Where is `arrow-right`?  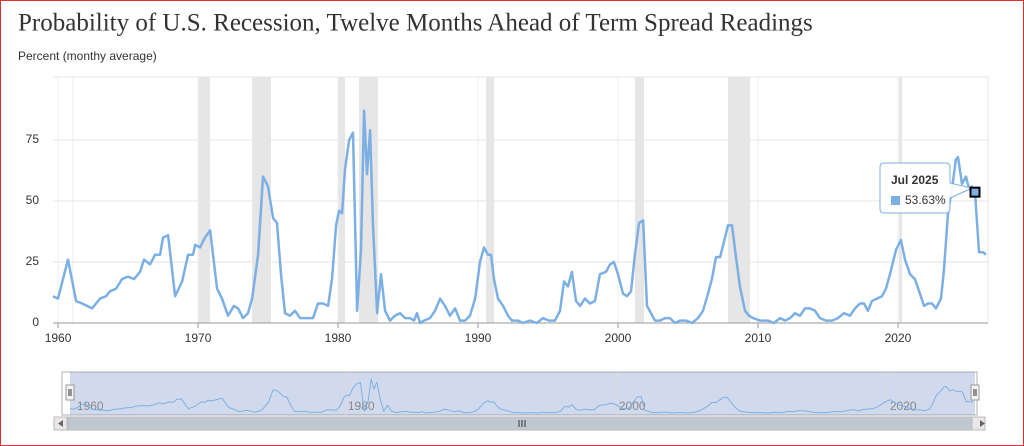
arrow-right is located at coordinates (982, 423).